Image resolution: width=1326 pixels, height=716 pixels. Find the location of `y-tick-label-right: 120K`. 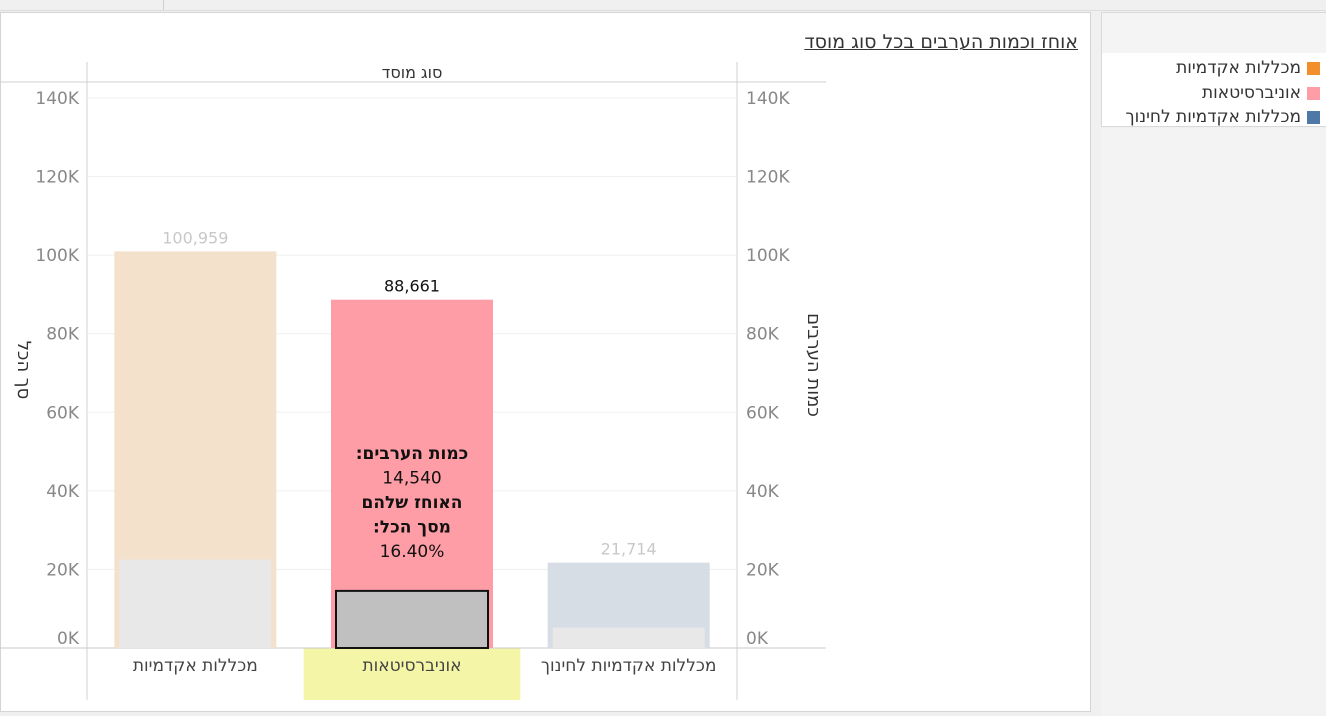

y-tick-label-right: 120K is located at coordinates (768, 178).